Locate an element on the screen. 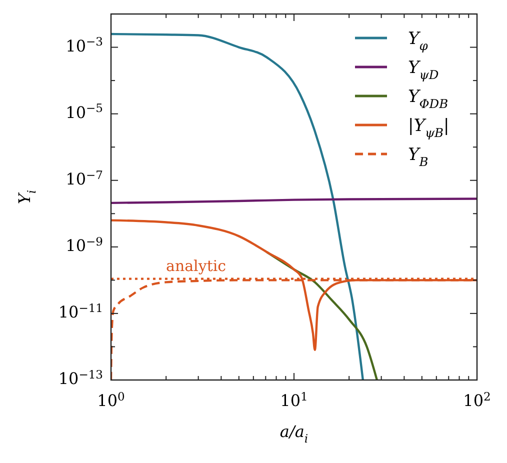 This screenshot has width=507, height=463. y-tick-label: 10$^{−5}$ is located at coordinates (84, 111).